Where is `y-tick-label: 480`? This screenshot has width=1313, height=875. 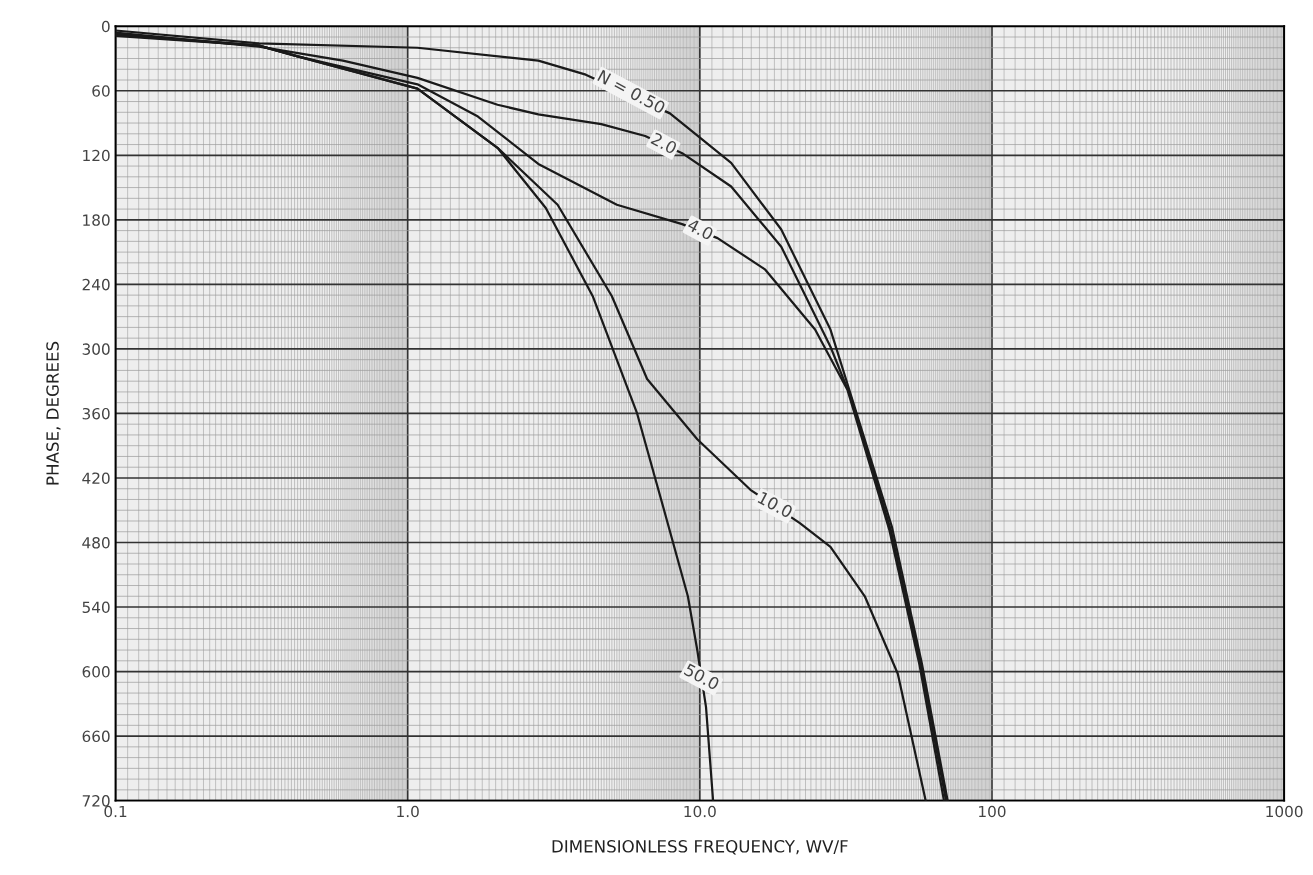 y-tick-label: 480 is located at coordinates (96, 542).